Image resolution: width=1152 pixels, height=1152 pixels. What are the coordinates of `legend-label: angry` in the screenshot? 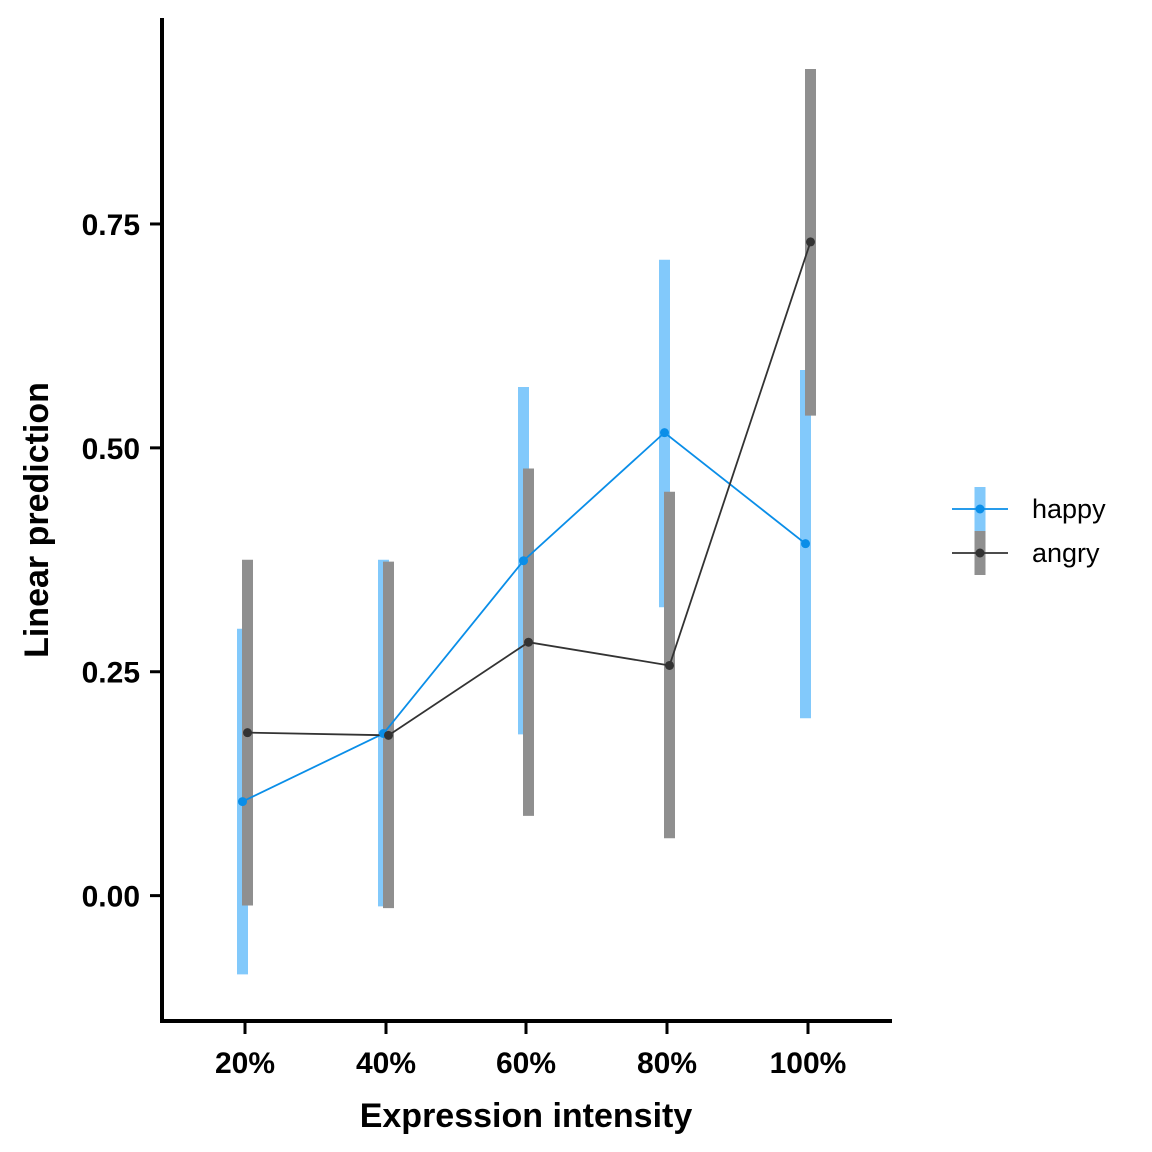 It's located at (1066, 553).